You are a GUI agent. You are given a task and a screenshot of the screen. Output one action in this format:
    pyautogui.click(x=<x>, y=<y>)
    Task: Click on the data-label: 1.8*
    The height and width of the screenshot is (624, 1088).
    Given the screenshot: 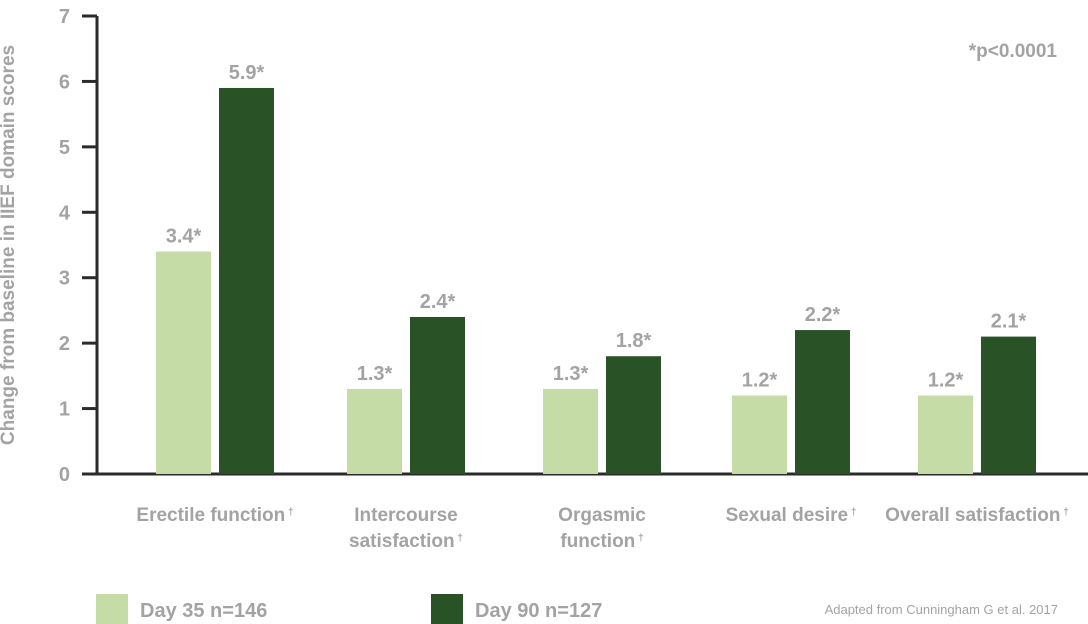 What is the action you would take?
    pyautogui.click(x=634, y=341)
    